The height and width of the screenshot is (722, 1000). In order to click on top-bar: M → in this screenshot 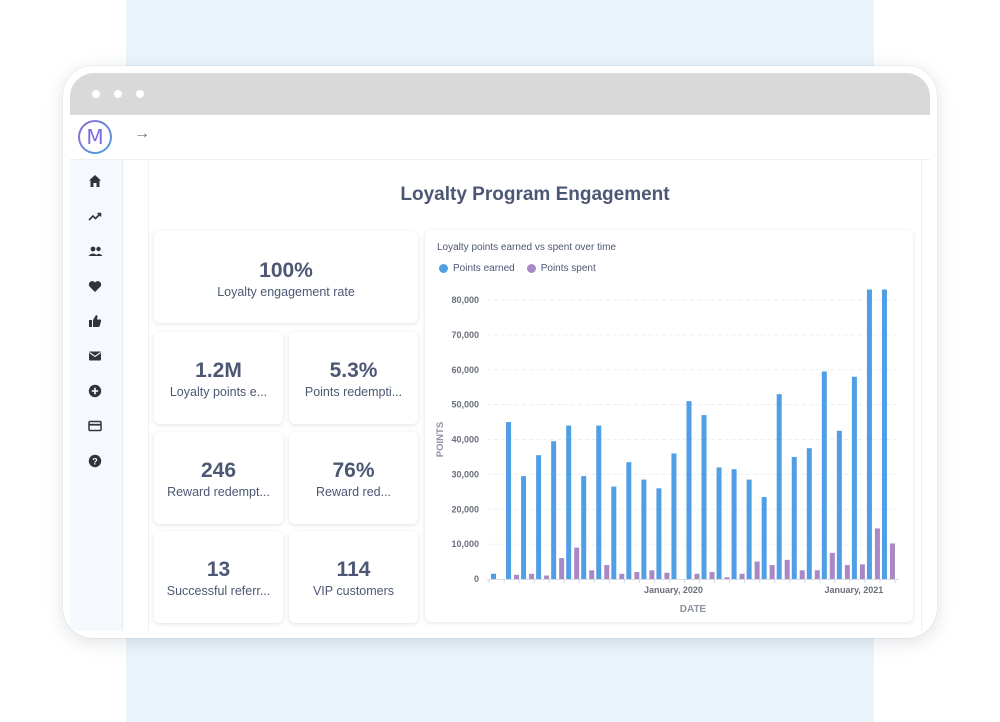, I will do `click(500, 137)`.